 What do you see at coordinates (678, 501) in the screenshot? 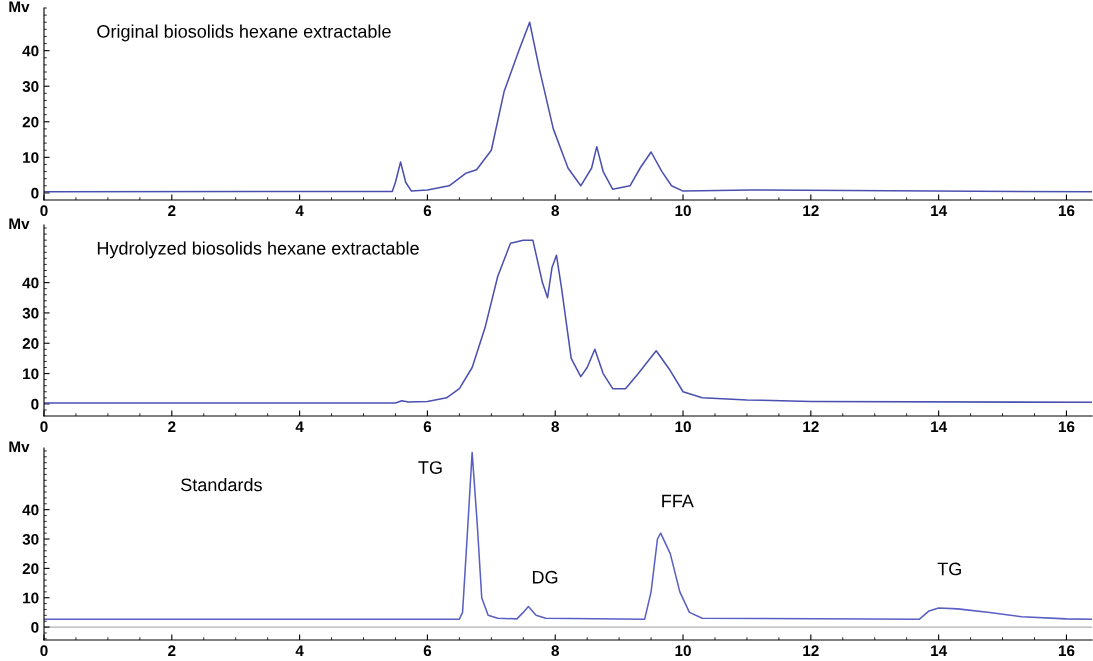
I see `annotation: FFA` at bounding box center [678, 501].